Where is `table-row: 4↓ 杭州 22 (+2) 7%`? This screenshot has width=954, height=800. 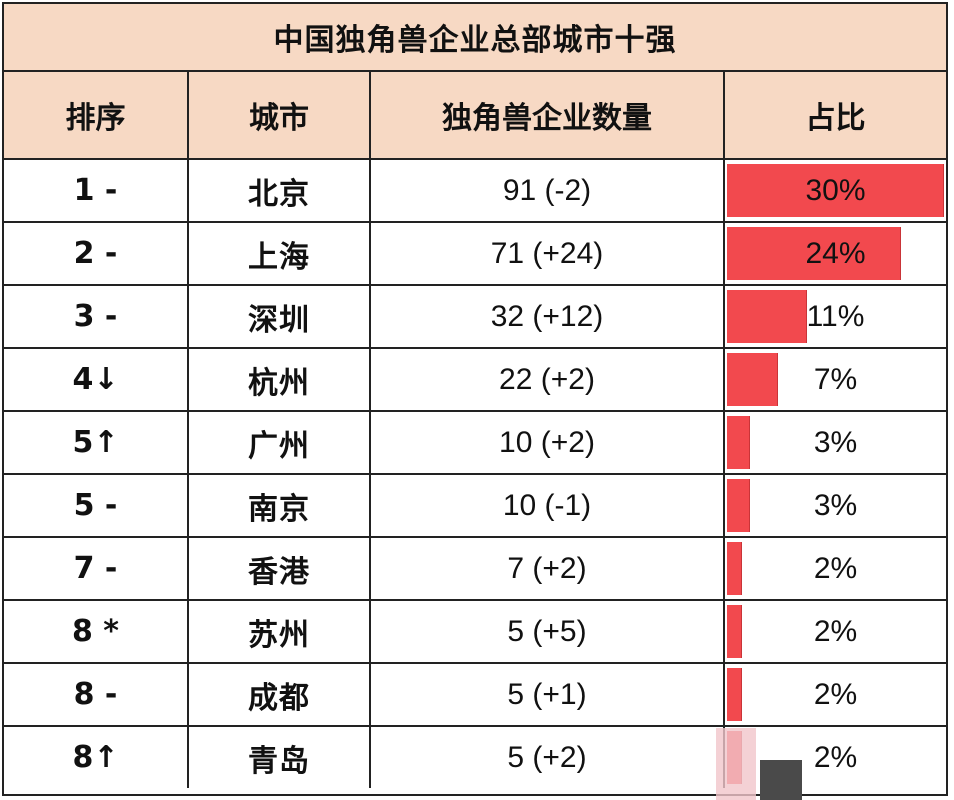
table-row: 4↓ 杭州 22 (+2) 7% is located at coordinates (475, 379).